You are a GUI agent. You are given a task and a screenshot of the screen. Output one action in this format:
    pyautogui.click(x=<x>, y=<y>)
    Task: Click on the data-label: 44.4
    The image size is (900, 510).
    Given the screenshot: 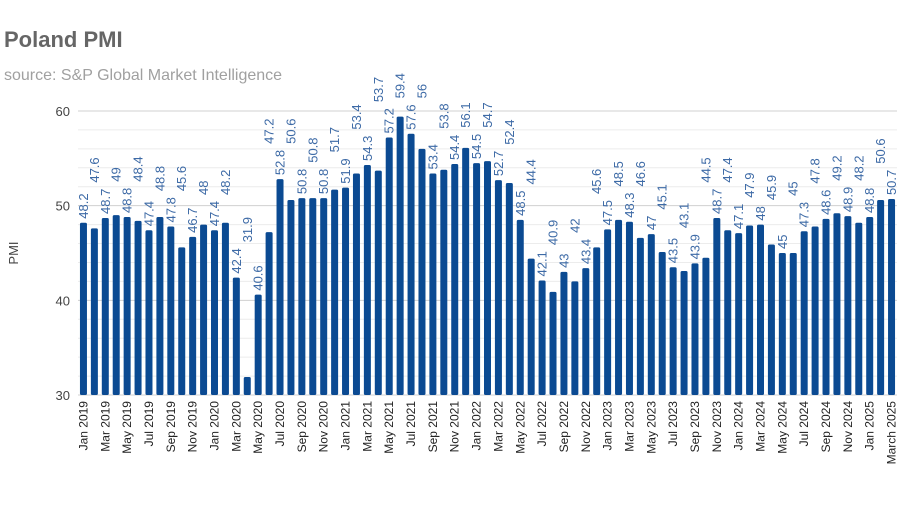 What is the action you would take?
    pyautogui.click(x=531, y=171)
    